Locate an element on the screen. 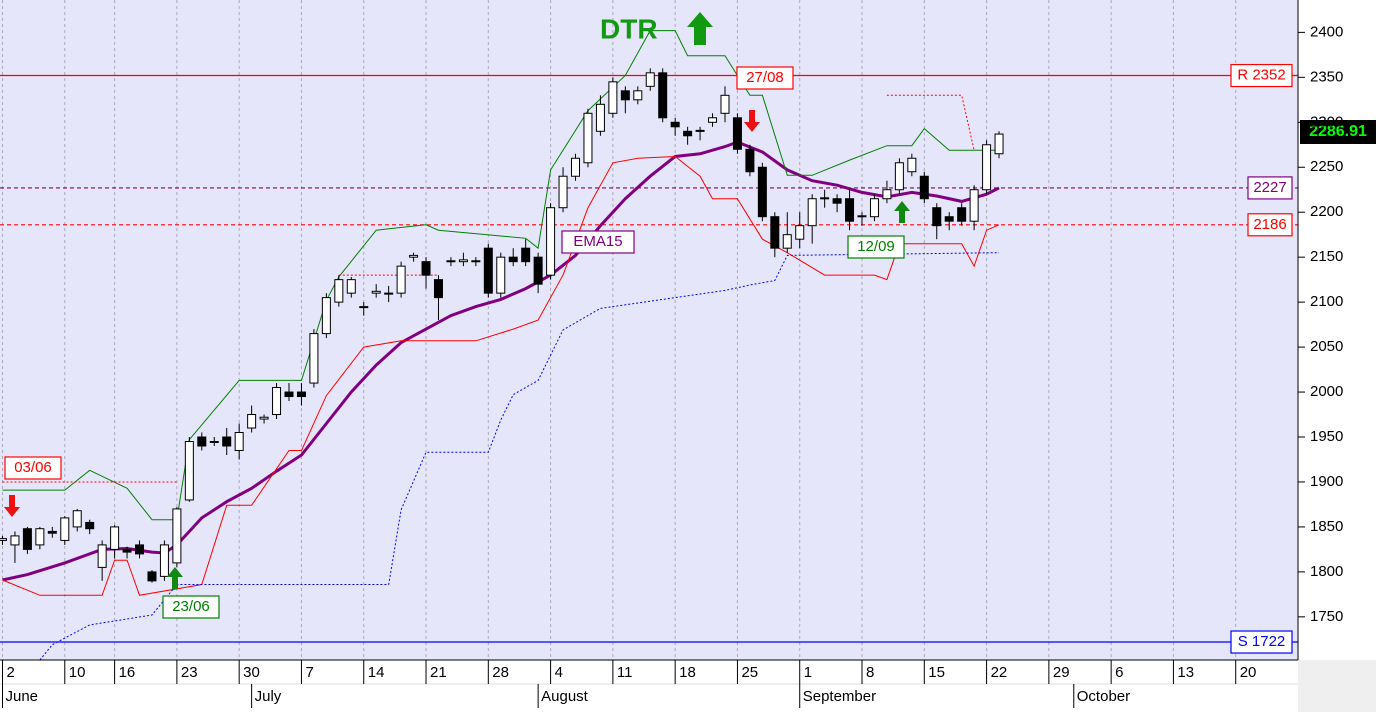  y-tick-label: 2050 is located at coordinates (1326, 346).